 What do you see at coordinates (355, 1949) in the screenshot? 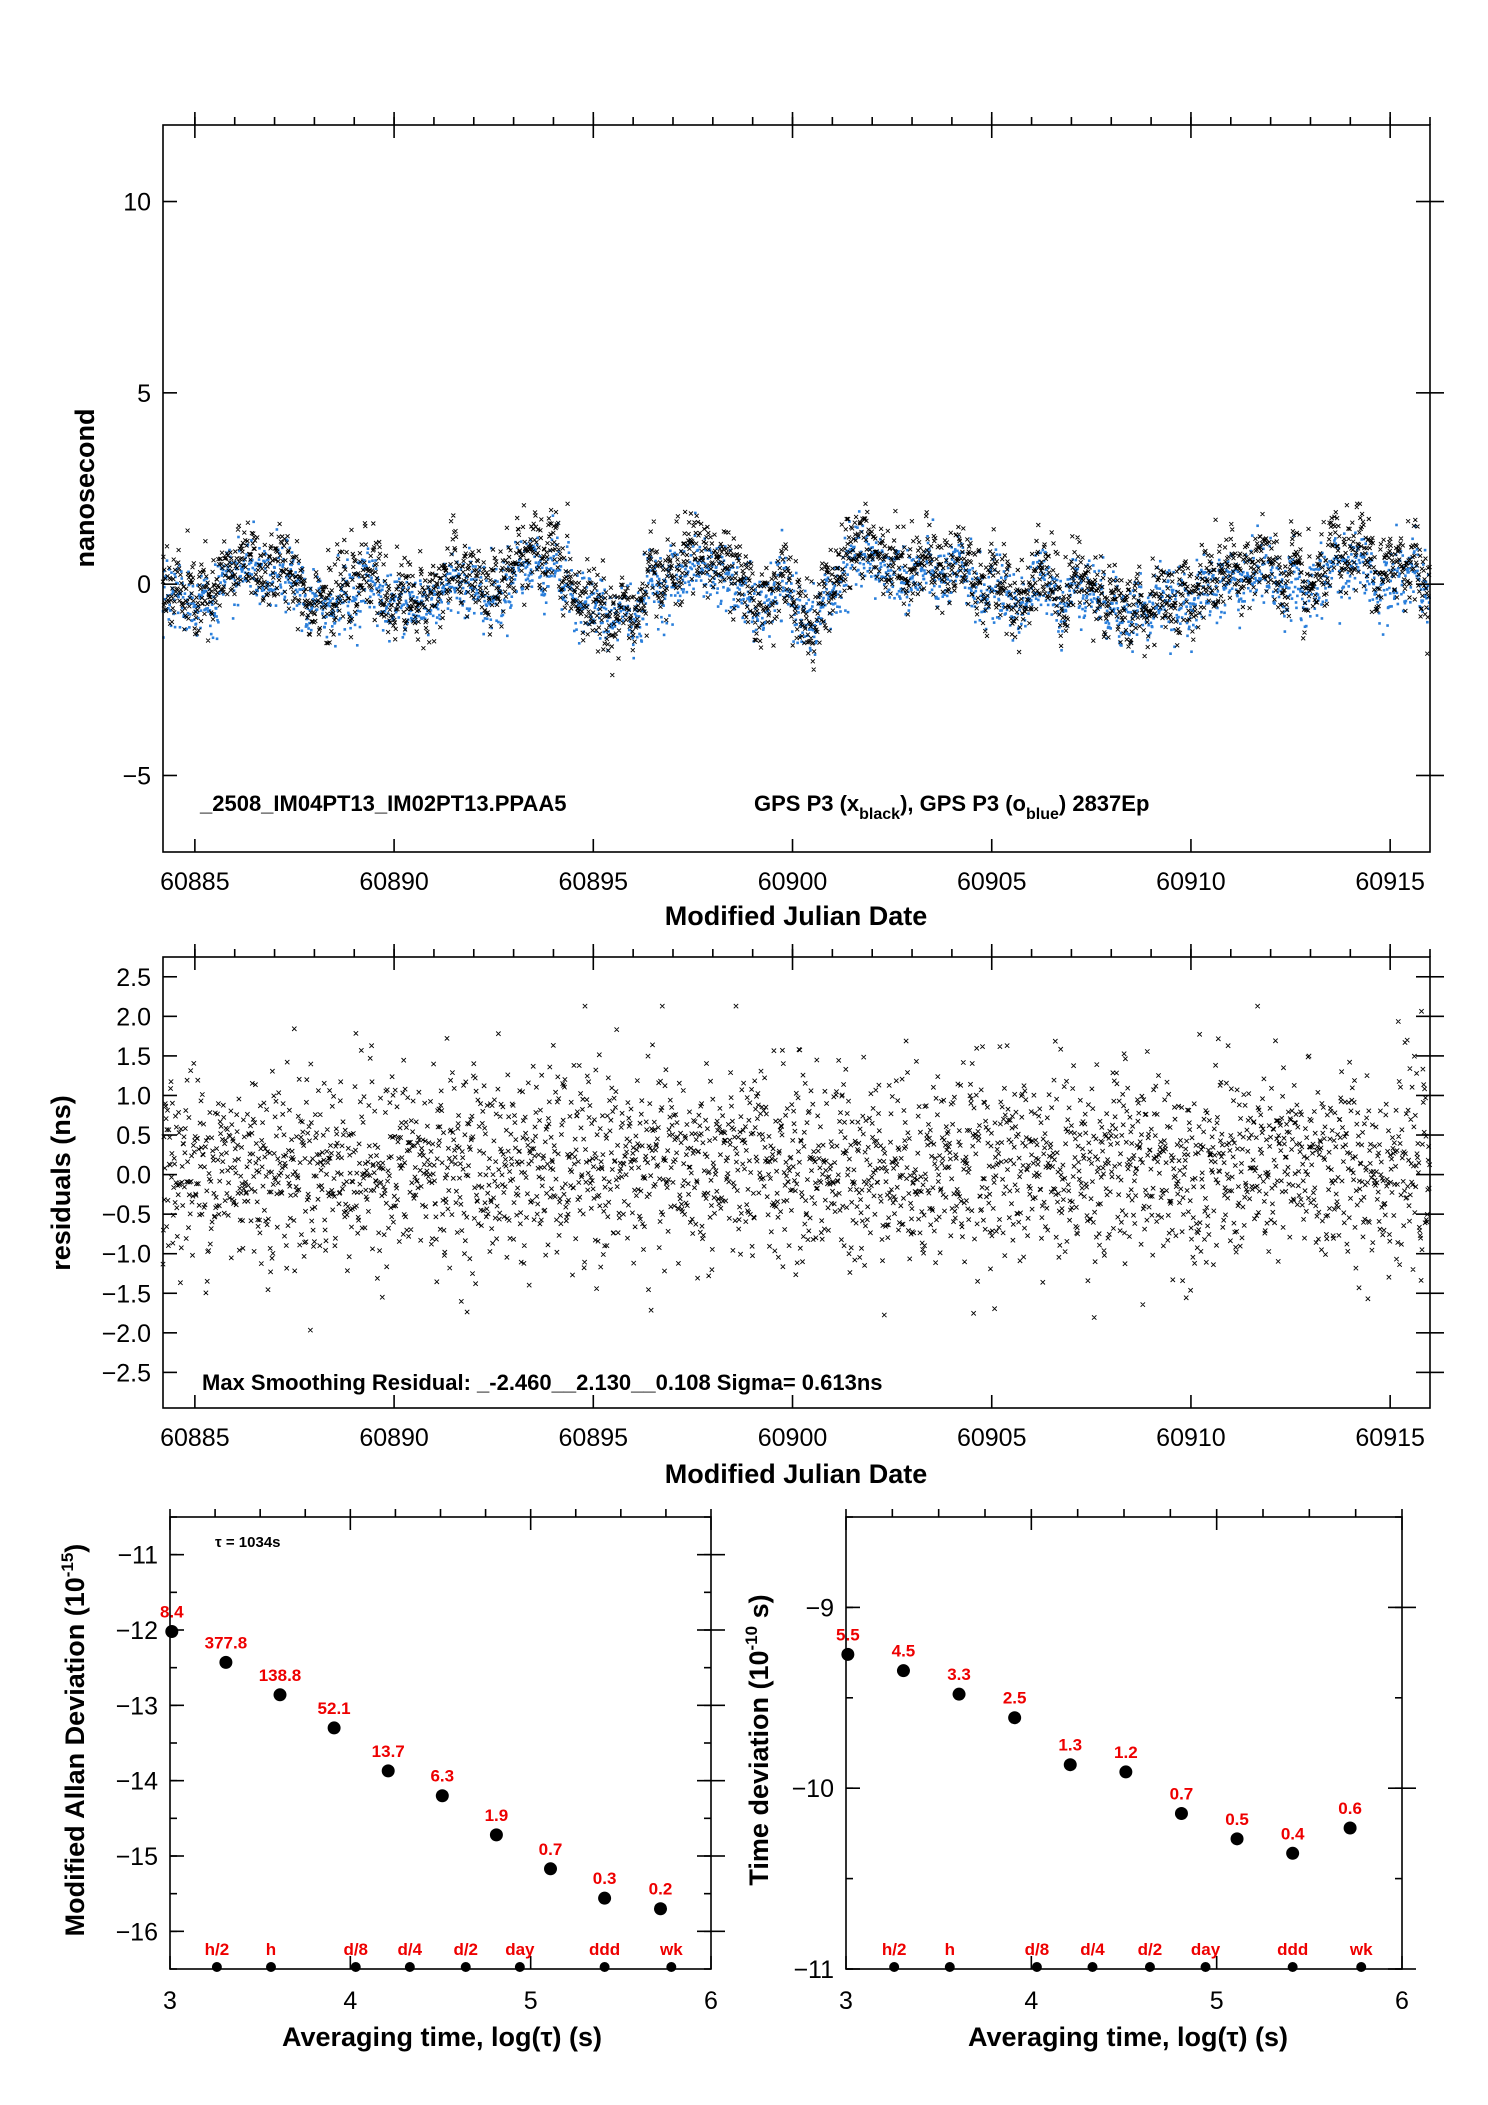
I see `time-marker-label: d/8` at bounding box center [355, 1949].